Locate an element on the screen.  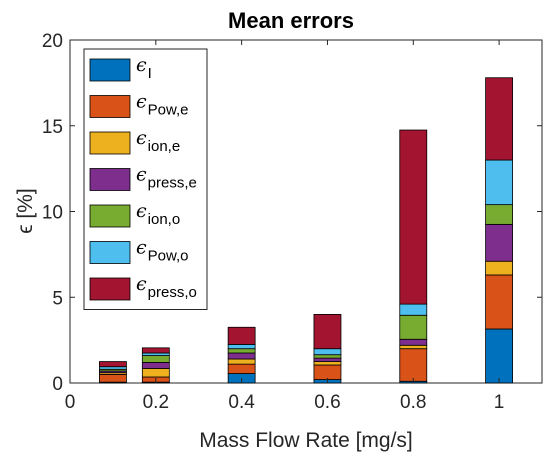
bar-segment-2-x3 is located at coordinates (241, 368).